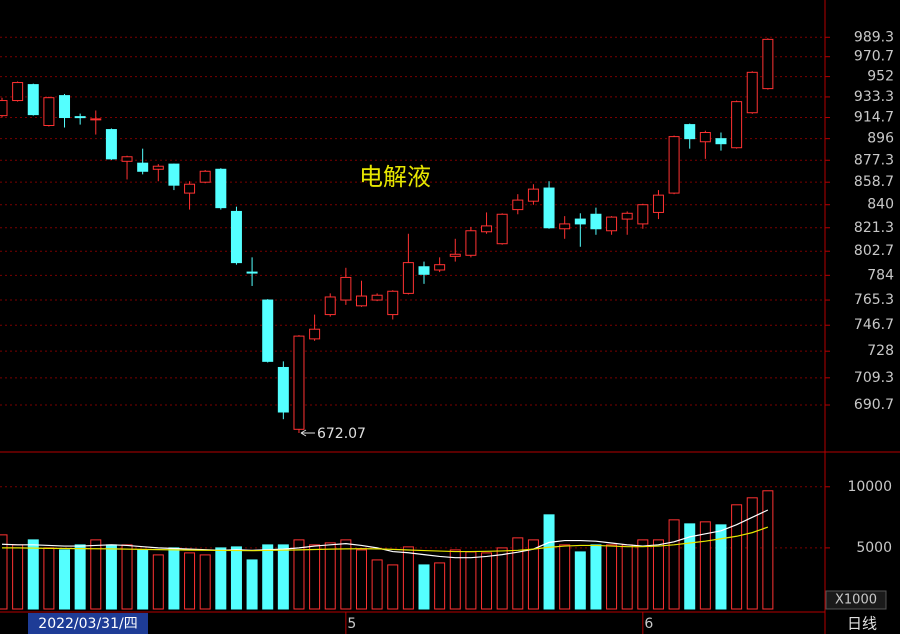 This screenshot has height=634, width=900. Describe the element at coordinates (351, 624) in the screenshot. I see `x-tick-label: 5` at that location.